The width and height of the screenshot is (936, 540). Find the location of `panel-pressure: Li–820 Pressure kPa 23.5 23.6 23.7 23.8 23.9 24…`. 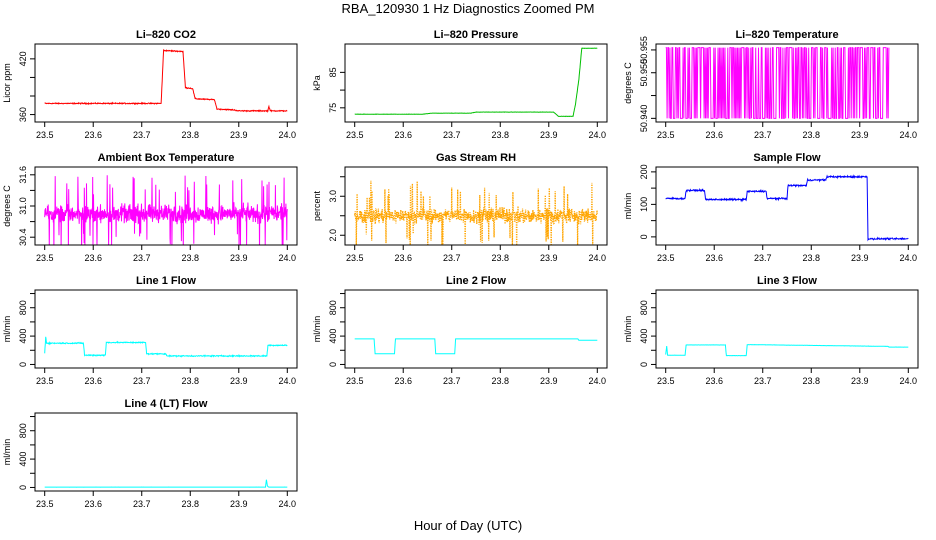

panel-pressure: Li–820 Pressure kPa 23.5 23.6 23.7 23.8 23.9 24… is located at coordinates (460, 84).